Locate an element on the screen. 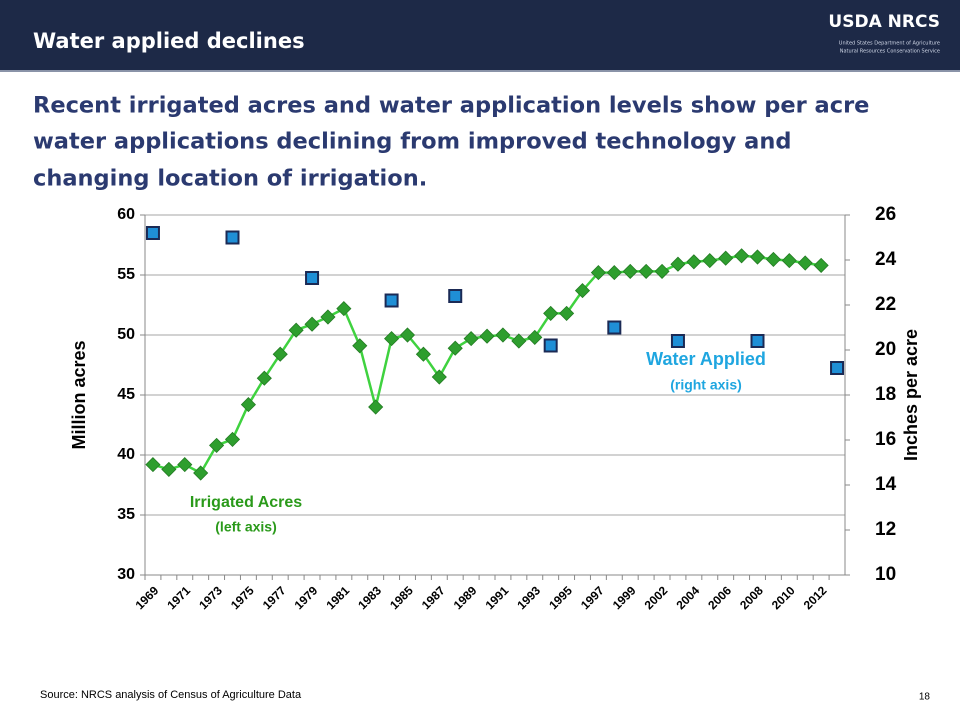 This screenshot has height=721, width=960. header-bar is located at coordinates (480, 35).